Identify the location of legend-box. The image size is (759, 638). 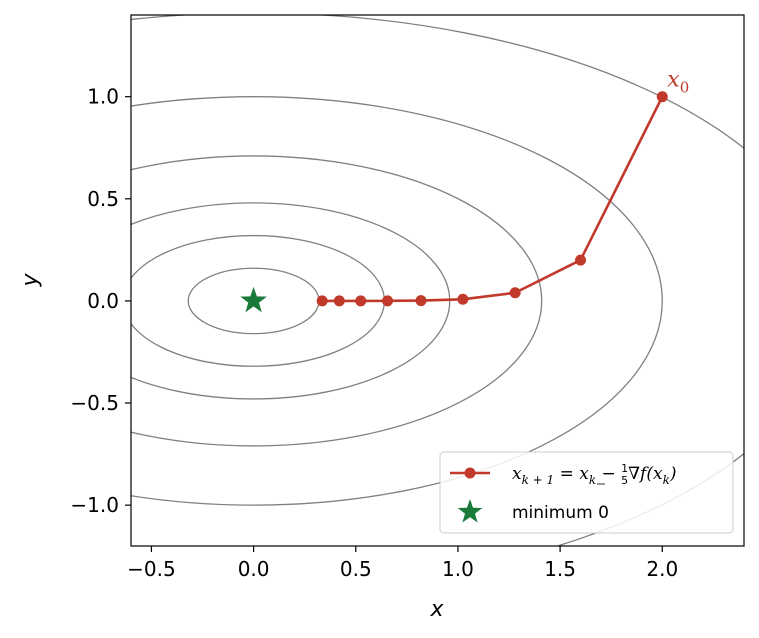
(586, 492).